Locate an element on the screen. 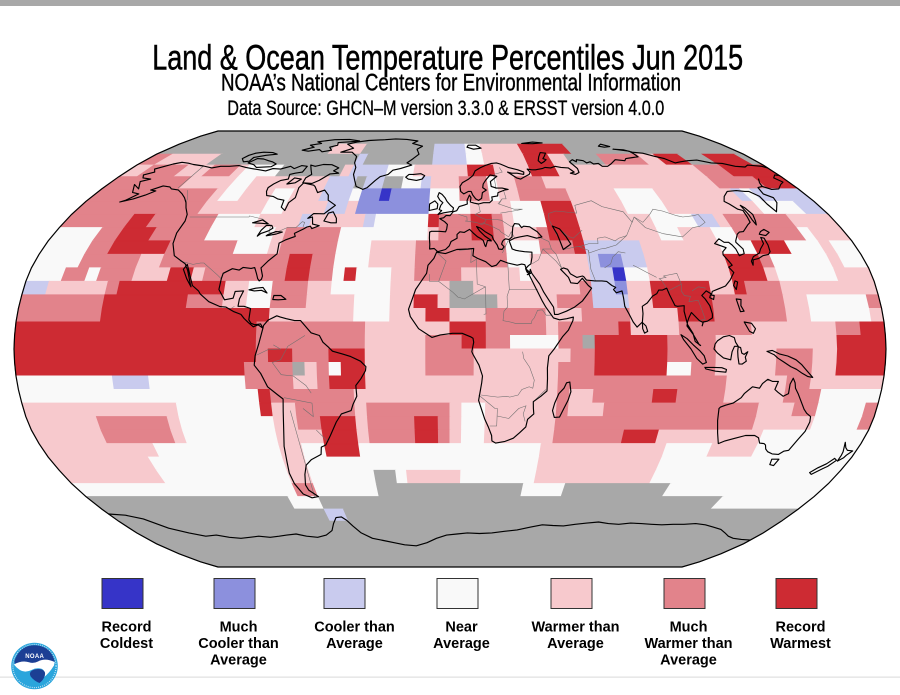 The width and height of the screenshot is (900, 695). svg-text: Coldest is located at coordinates (126, 644).